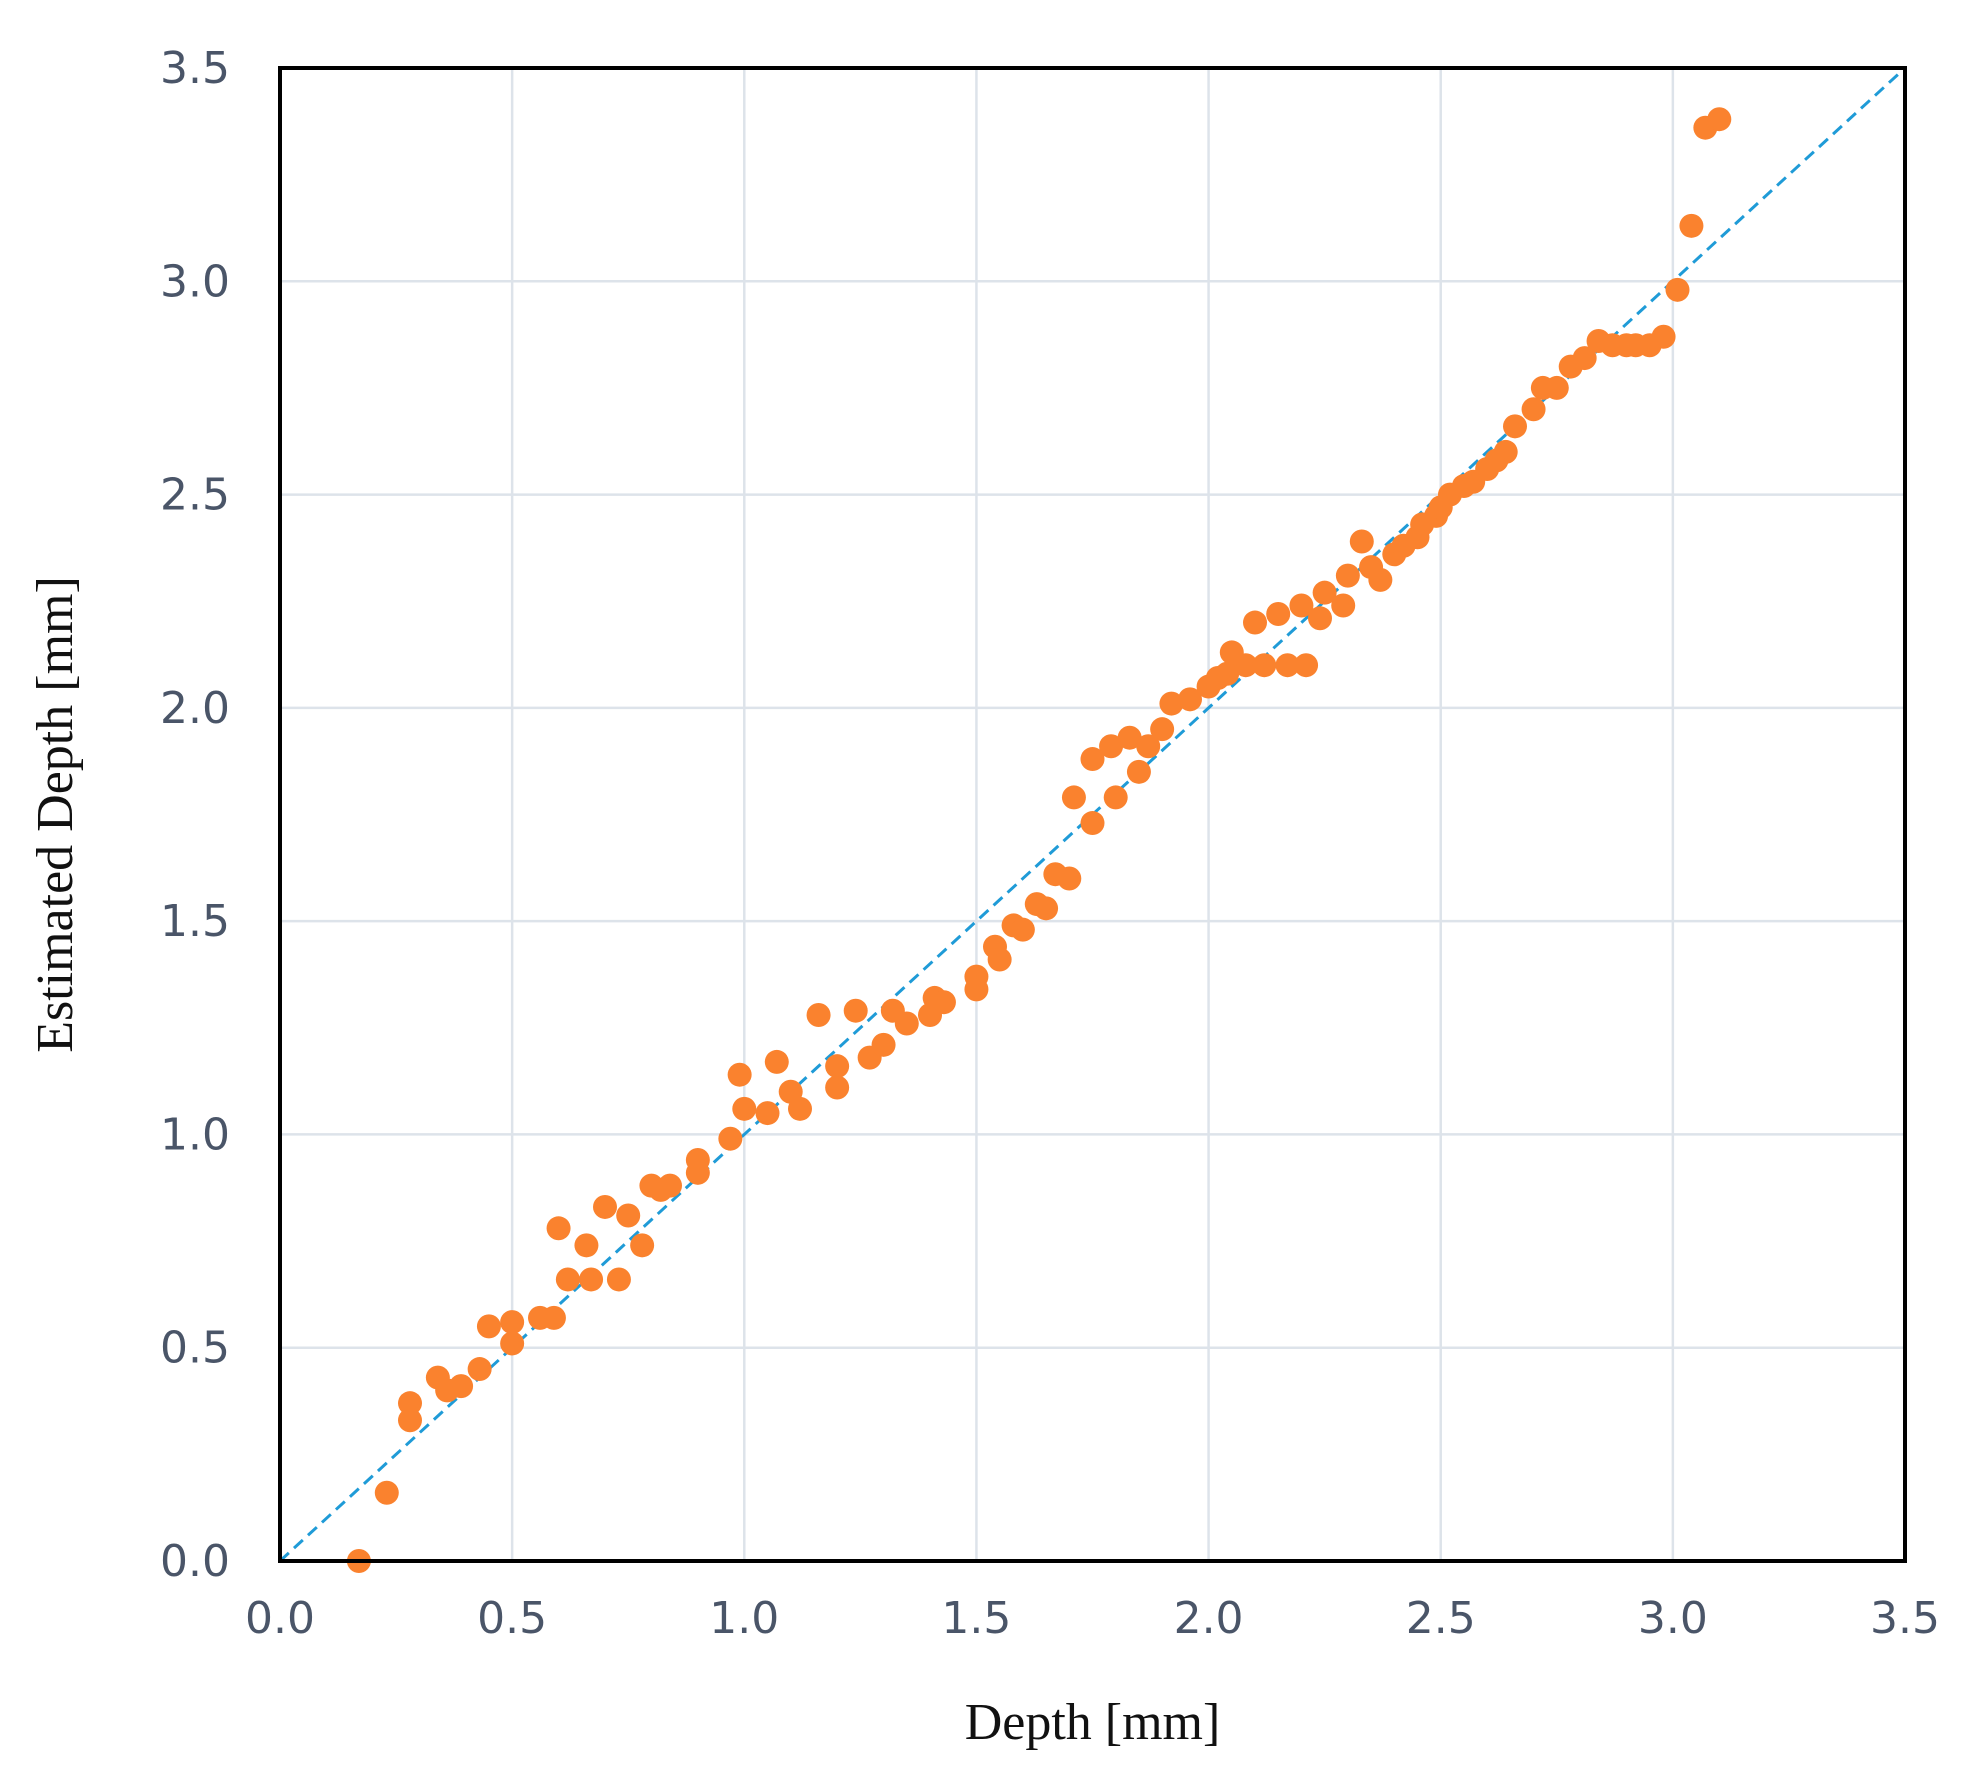  What do you see at coordinates (512, 1618) in the screenshot?
I see `x-tick-label: 0.5` at bounding box center [512, 1618].